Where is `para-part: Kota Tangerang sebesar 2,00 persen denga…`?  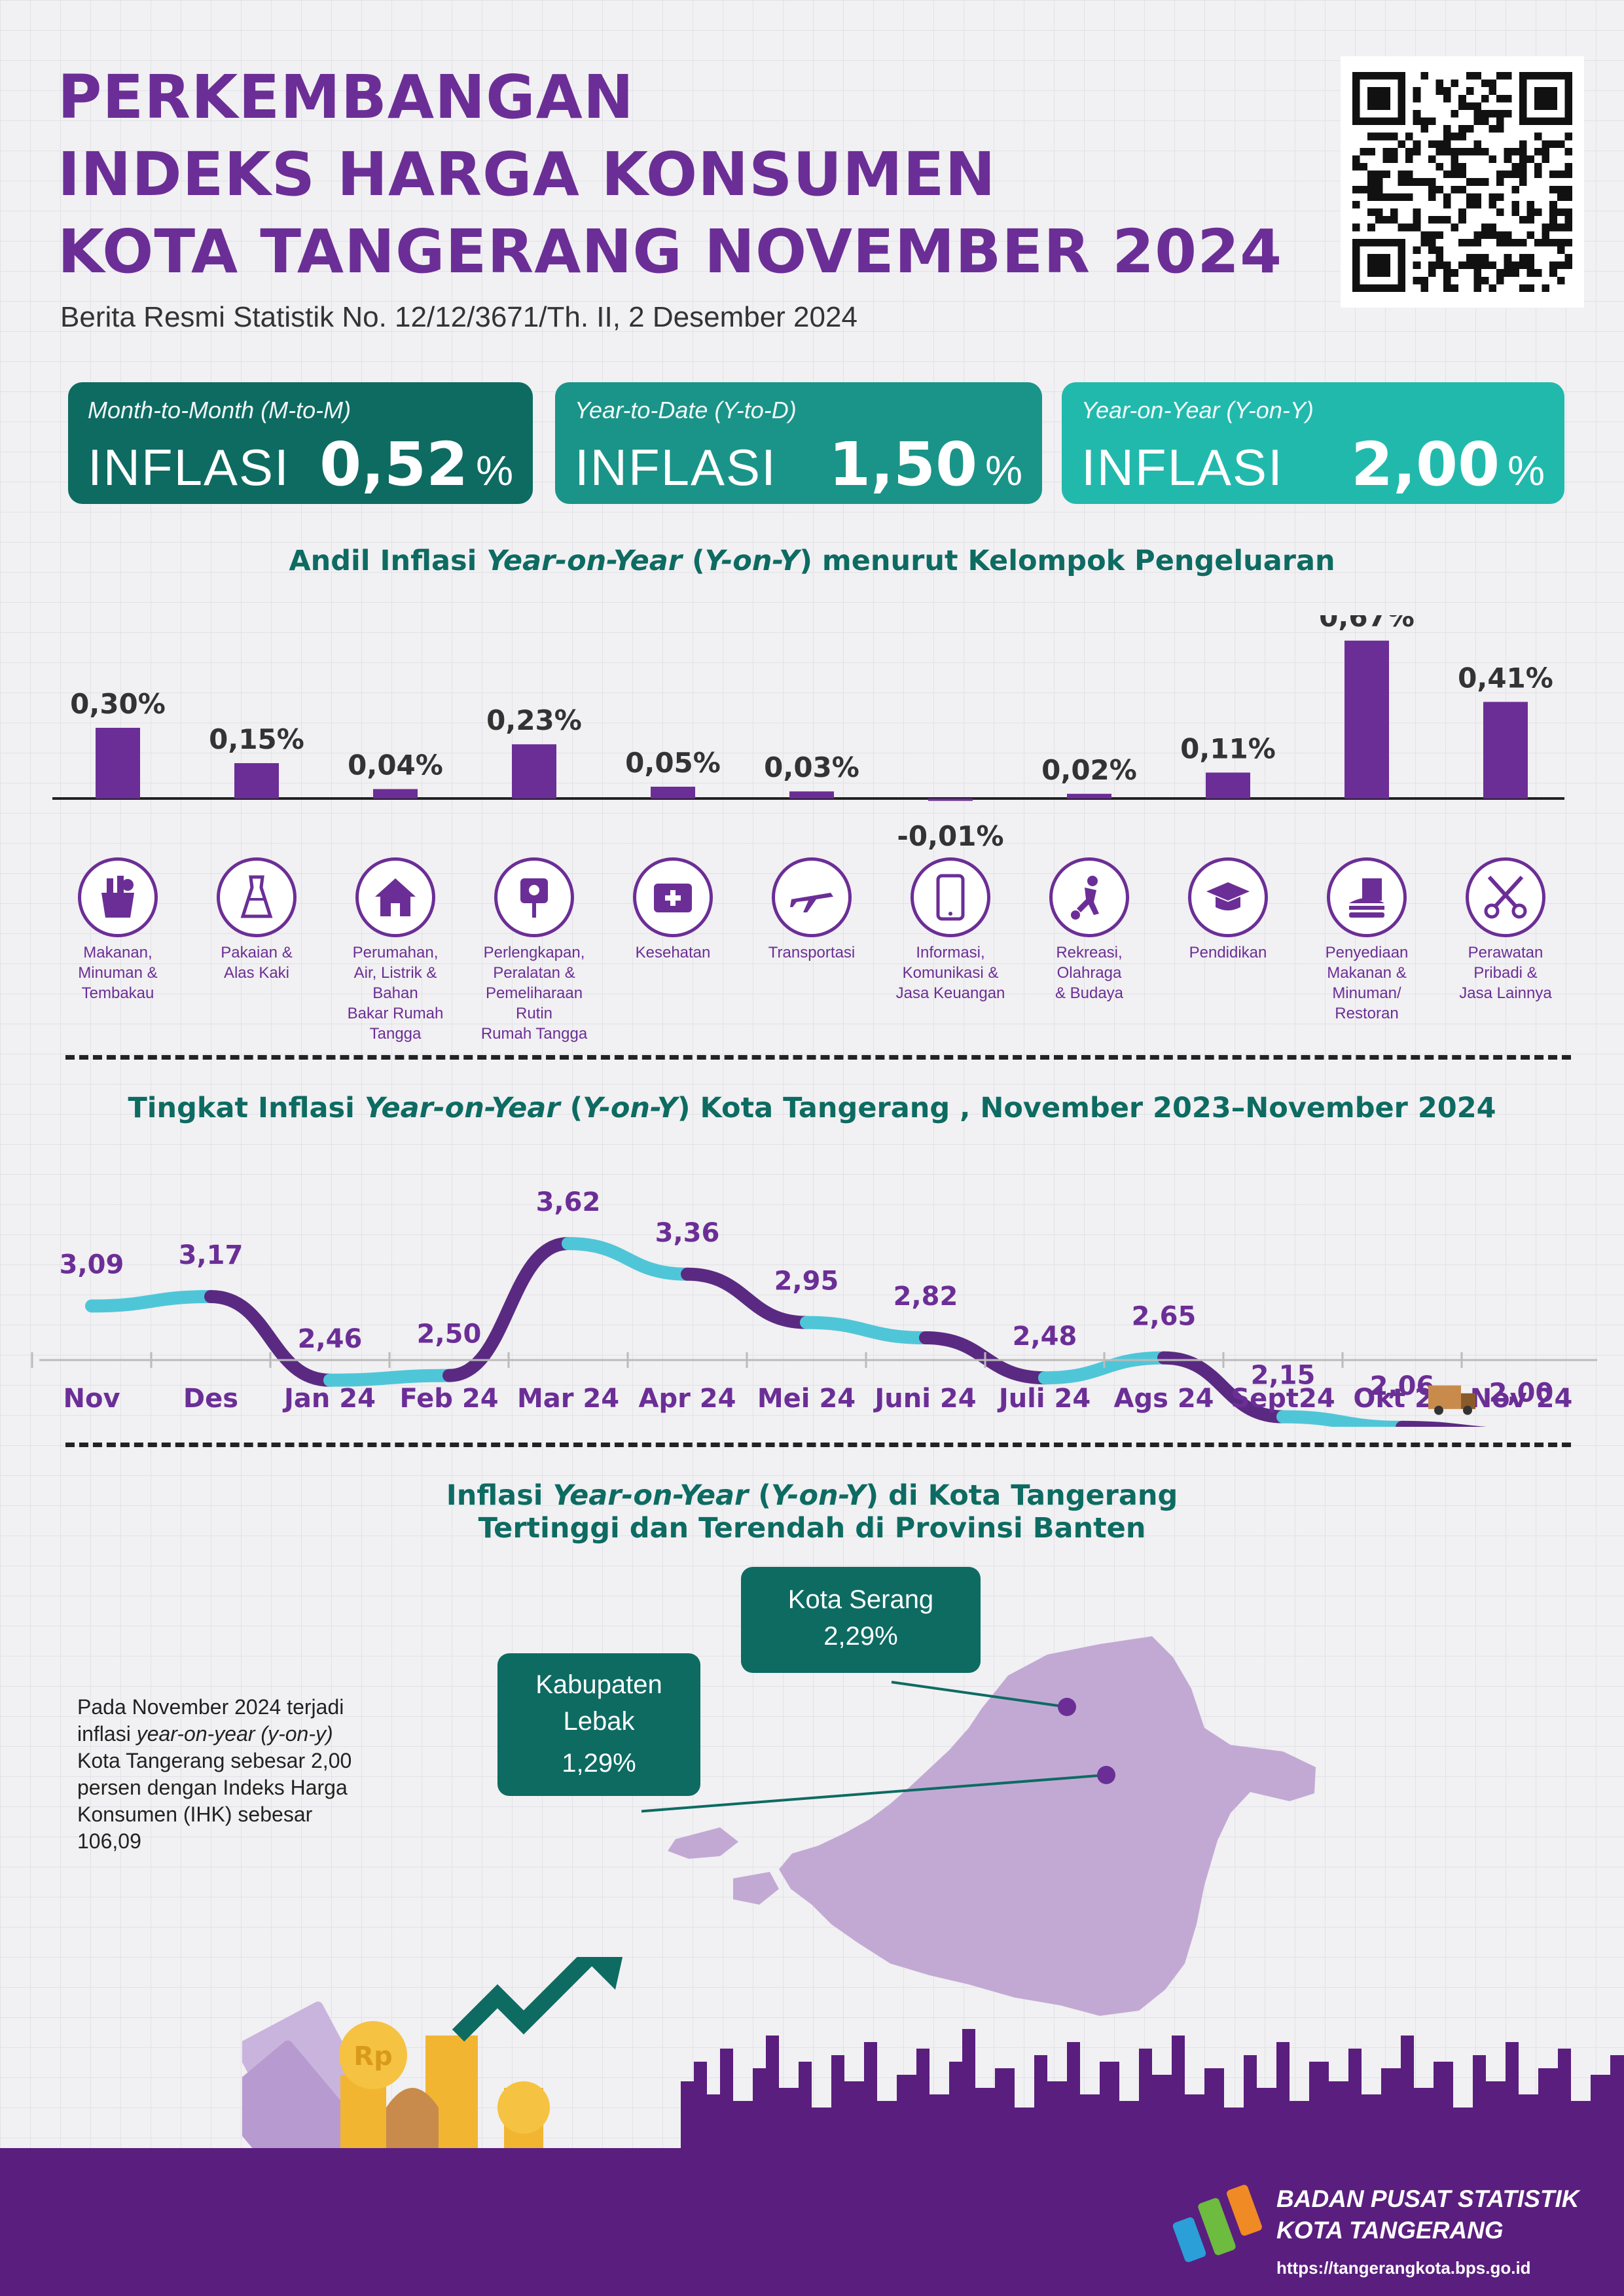 para-part: Kota Tangerang sebesar 2,00 persen denga… is located at coordinates (214, 1801).